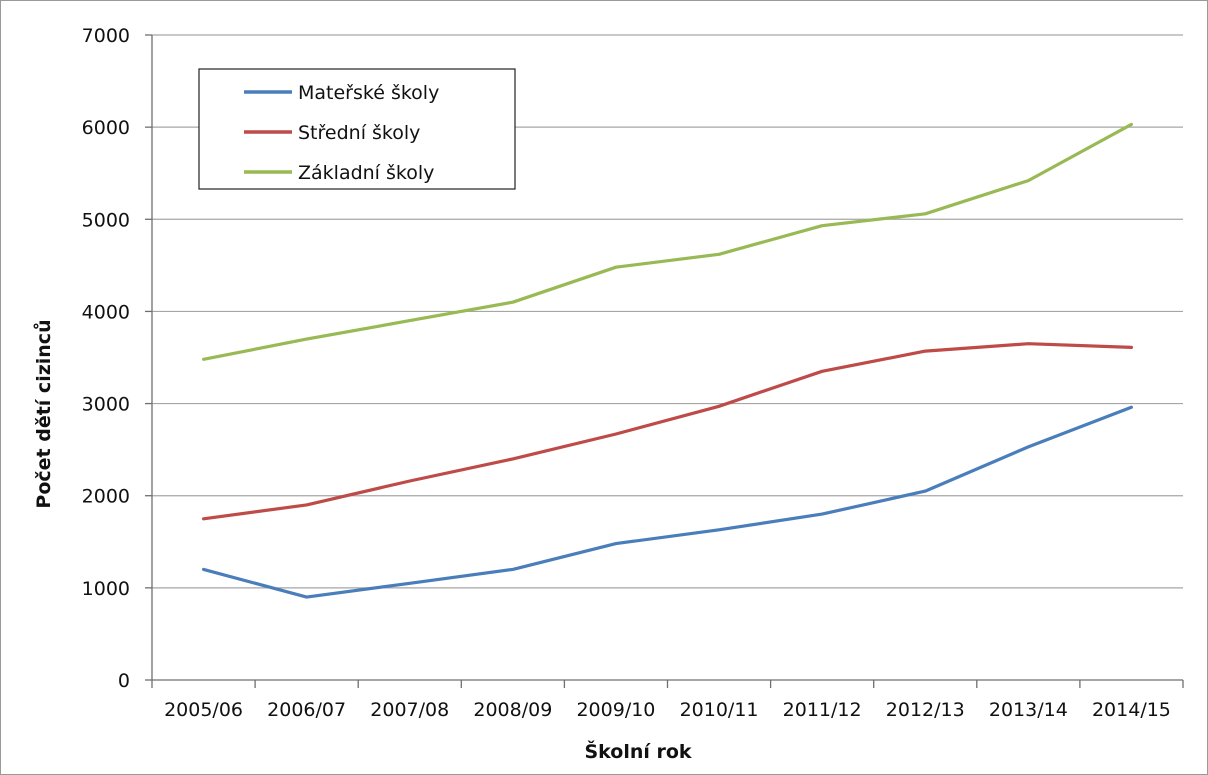  What do you see at coordinates (106, 497) in the screenshot?
I see `y-tick-label: 2000` at bounding box center [106, 497].